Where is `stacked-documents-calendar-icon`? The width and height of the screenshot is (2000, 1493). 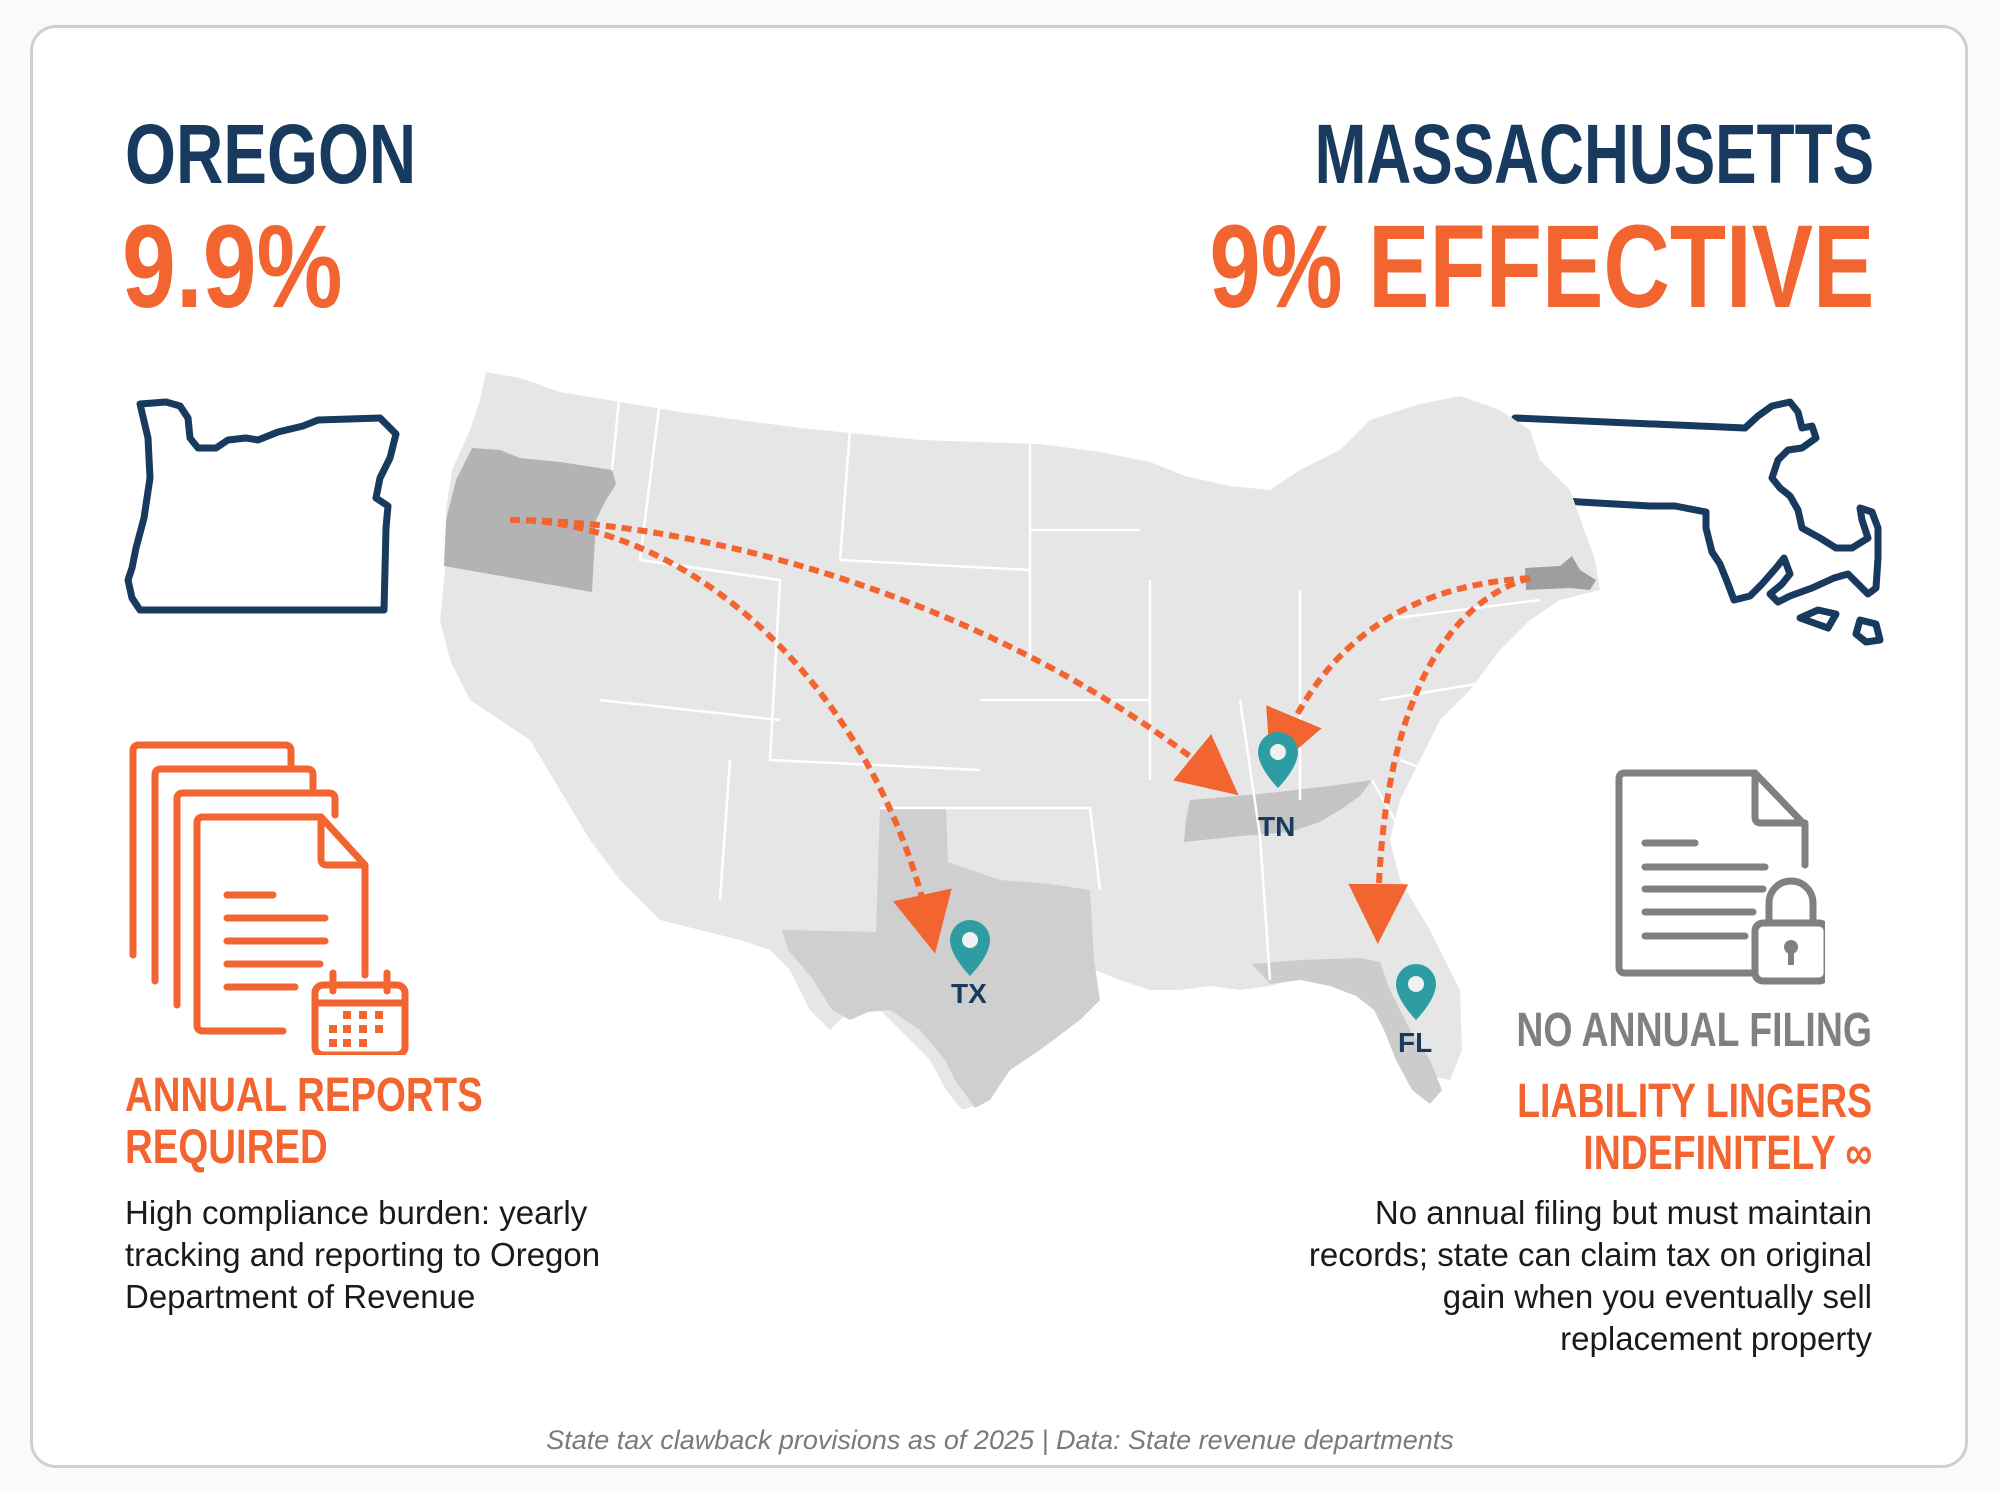
stacked-documents-calendar-icon is located at coordinates (269, 898).